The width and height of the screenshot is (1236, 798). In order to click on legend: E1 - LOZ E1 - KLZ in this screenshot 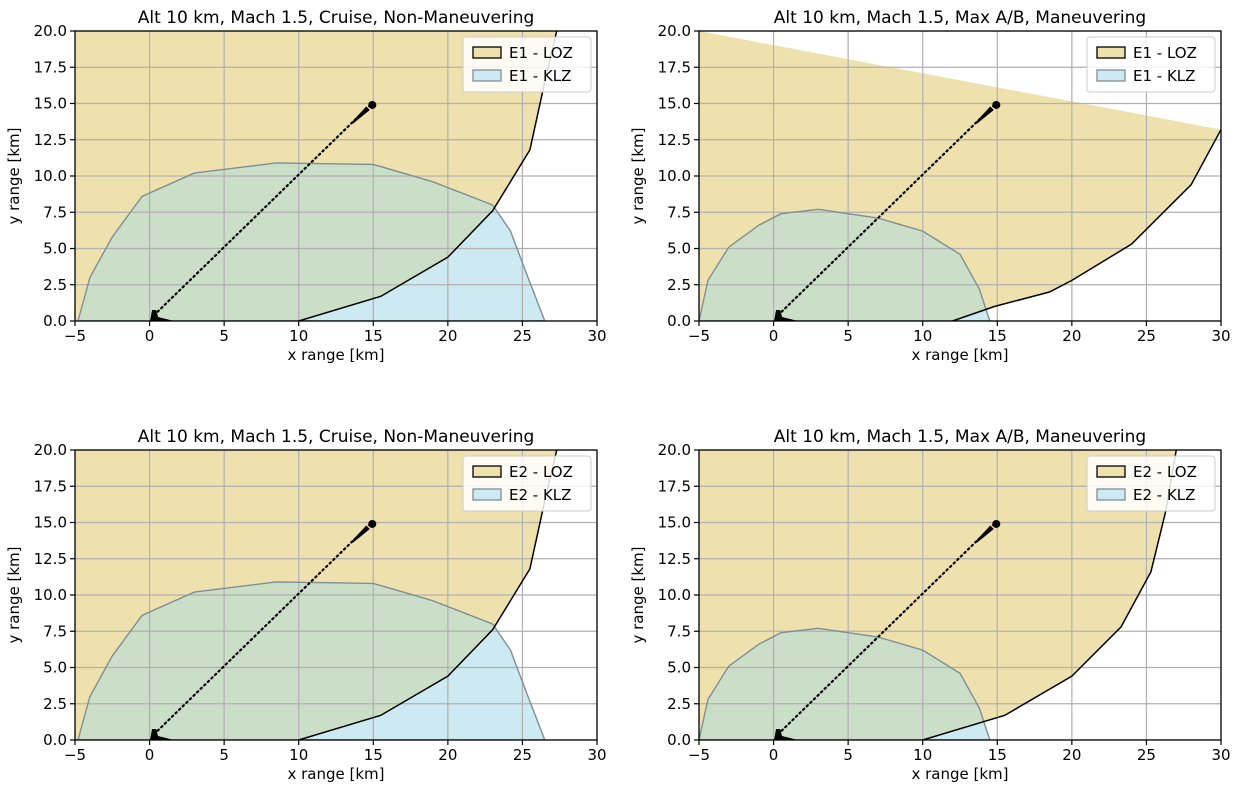, I will do `click(527, 64)`.